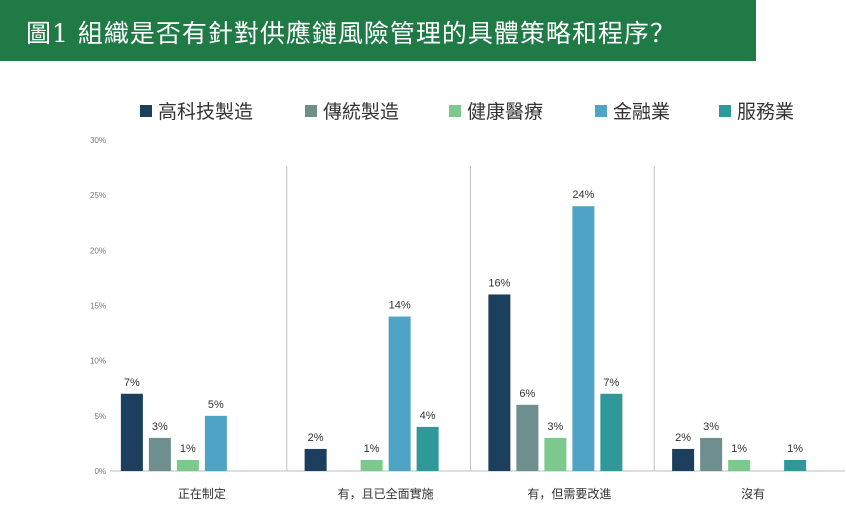 This screenshot has width=846, height=518. What do you see at coordinates (499, 283) in the screenshot?
I see `data-label: 16%` at bounding box center [499, 283].